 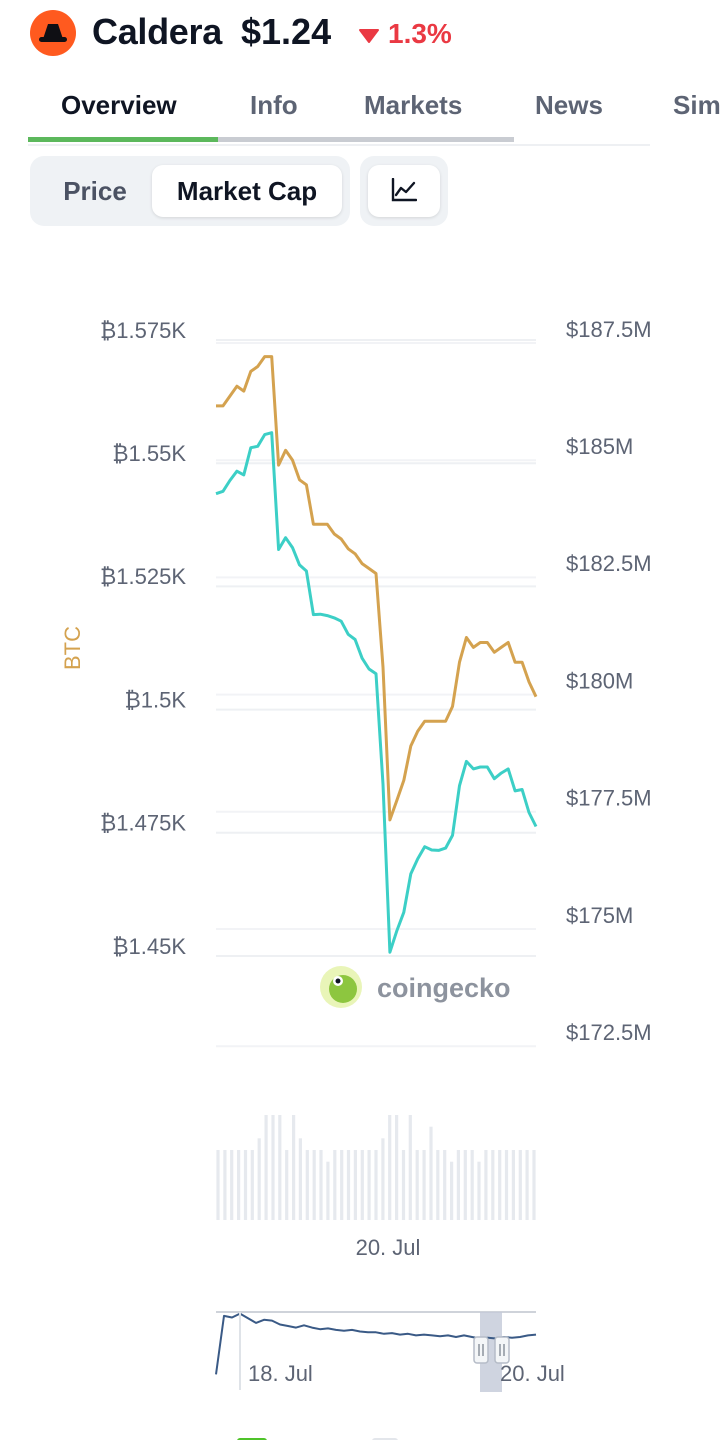 I want to click on right-axis-tick-label: $182.5M, so click(x=609, y=563).